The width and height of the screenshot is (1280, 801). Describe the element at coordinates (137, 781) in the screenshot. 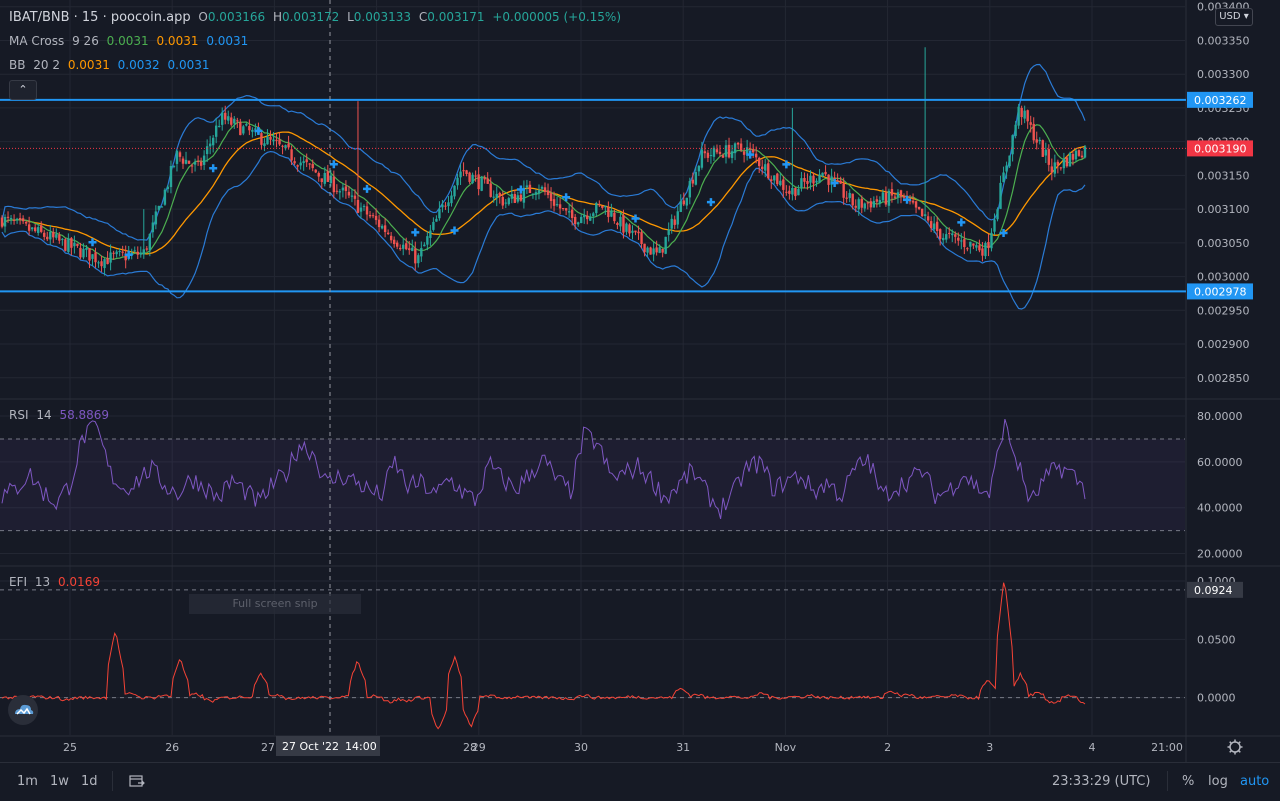

I see `calendar-range-icon` at that location.